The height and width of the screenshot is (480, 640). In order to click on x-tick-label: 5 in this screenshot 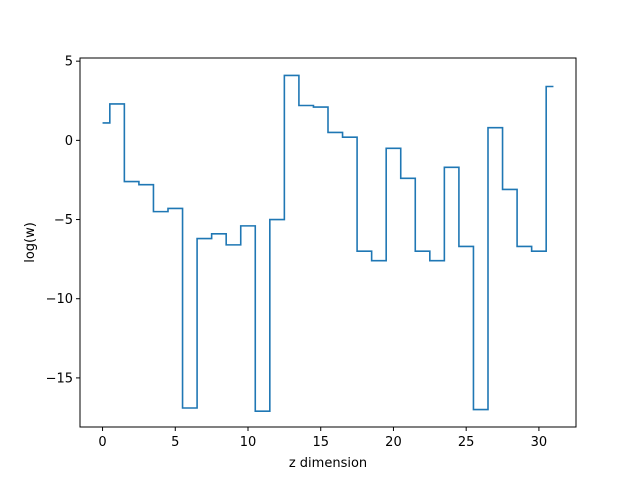, I will do `click(175, 442)`.